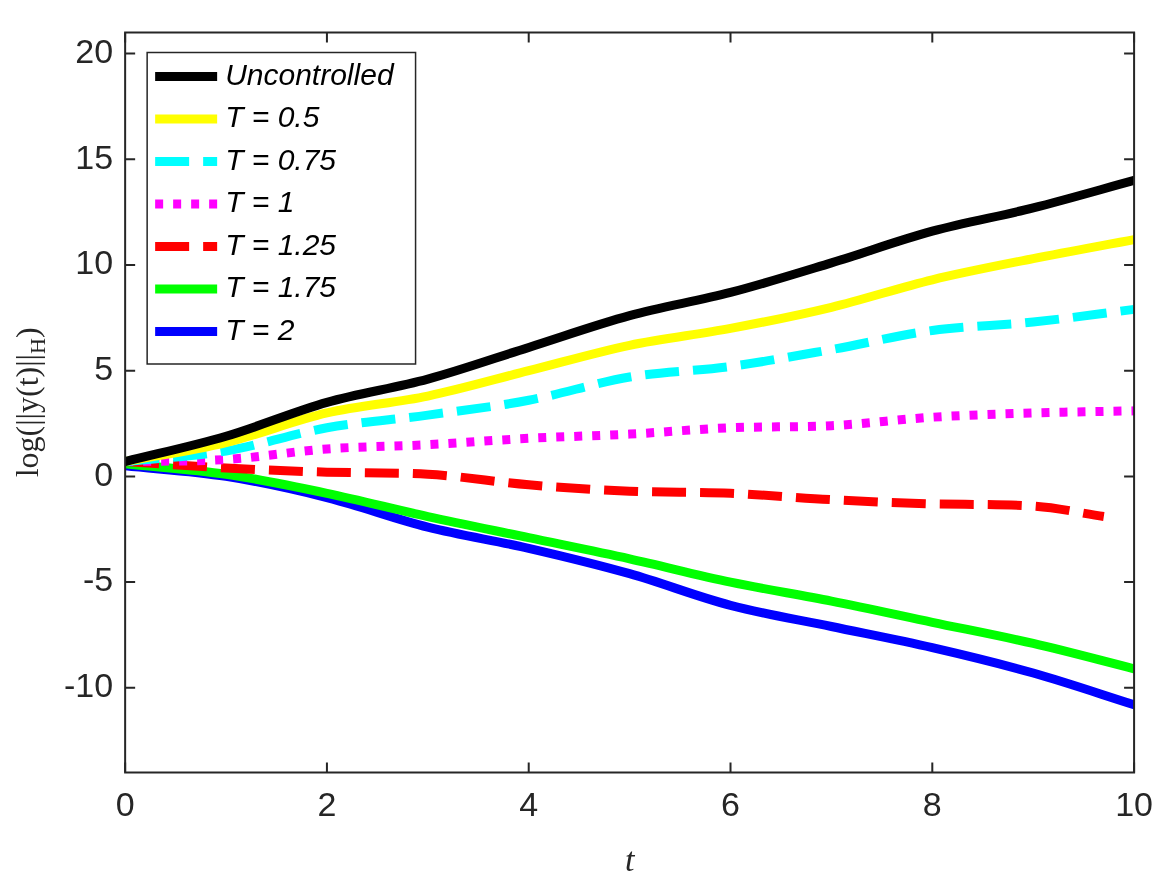  I want to click on y-tick-label: 5, so click(104, 368).